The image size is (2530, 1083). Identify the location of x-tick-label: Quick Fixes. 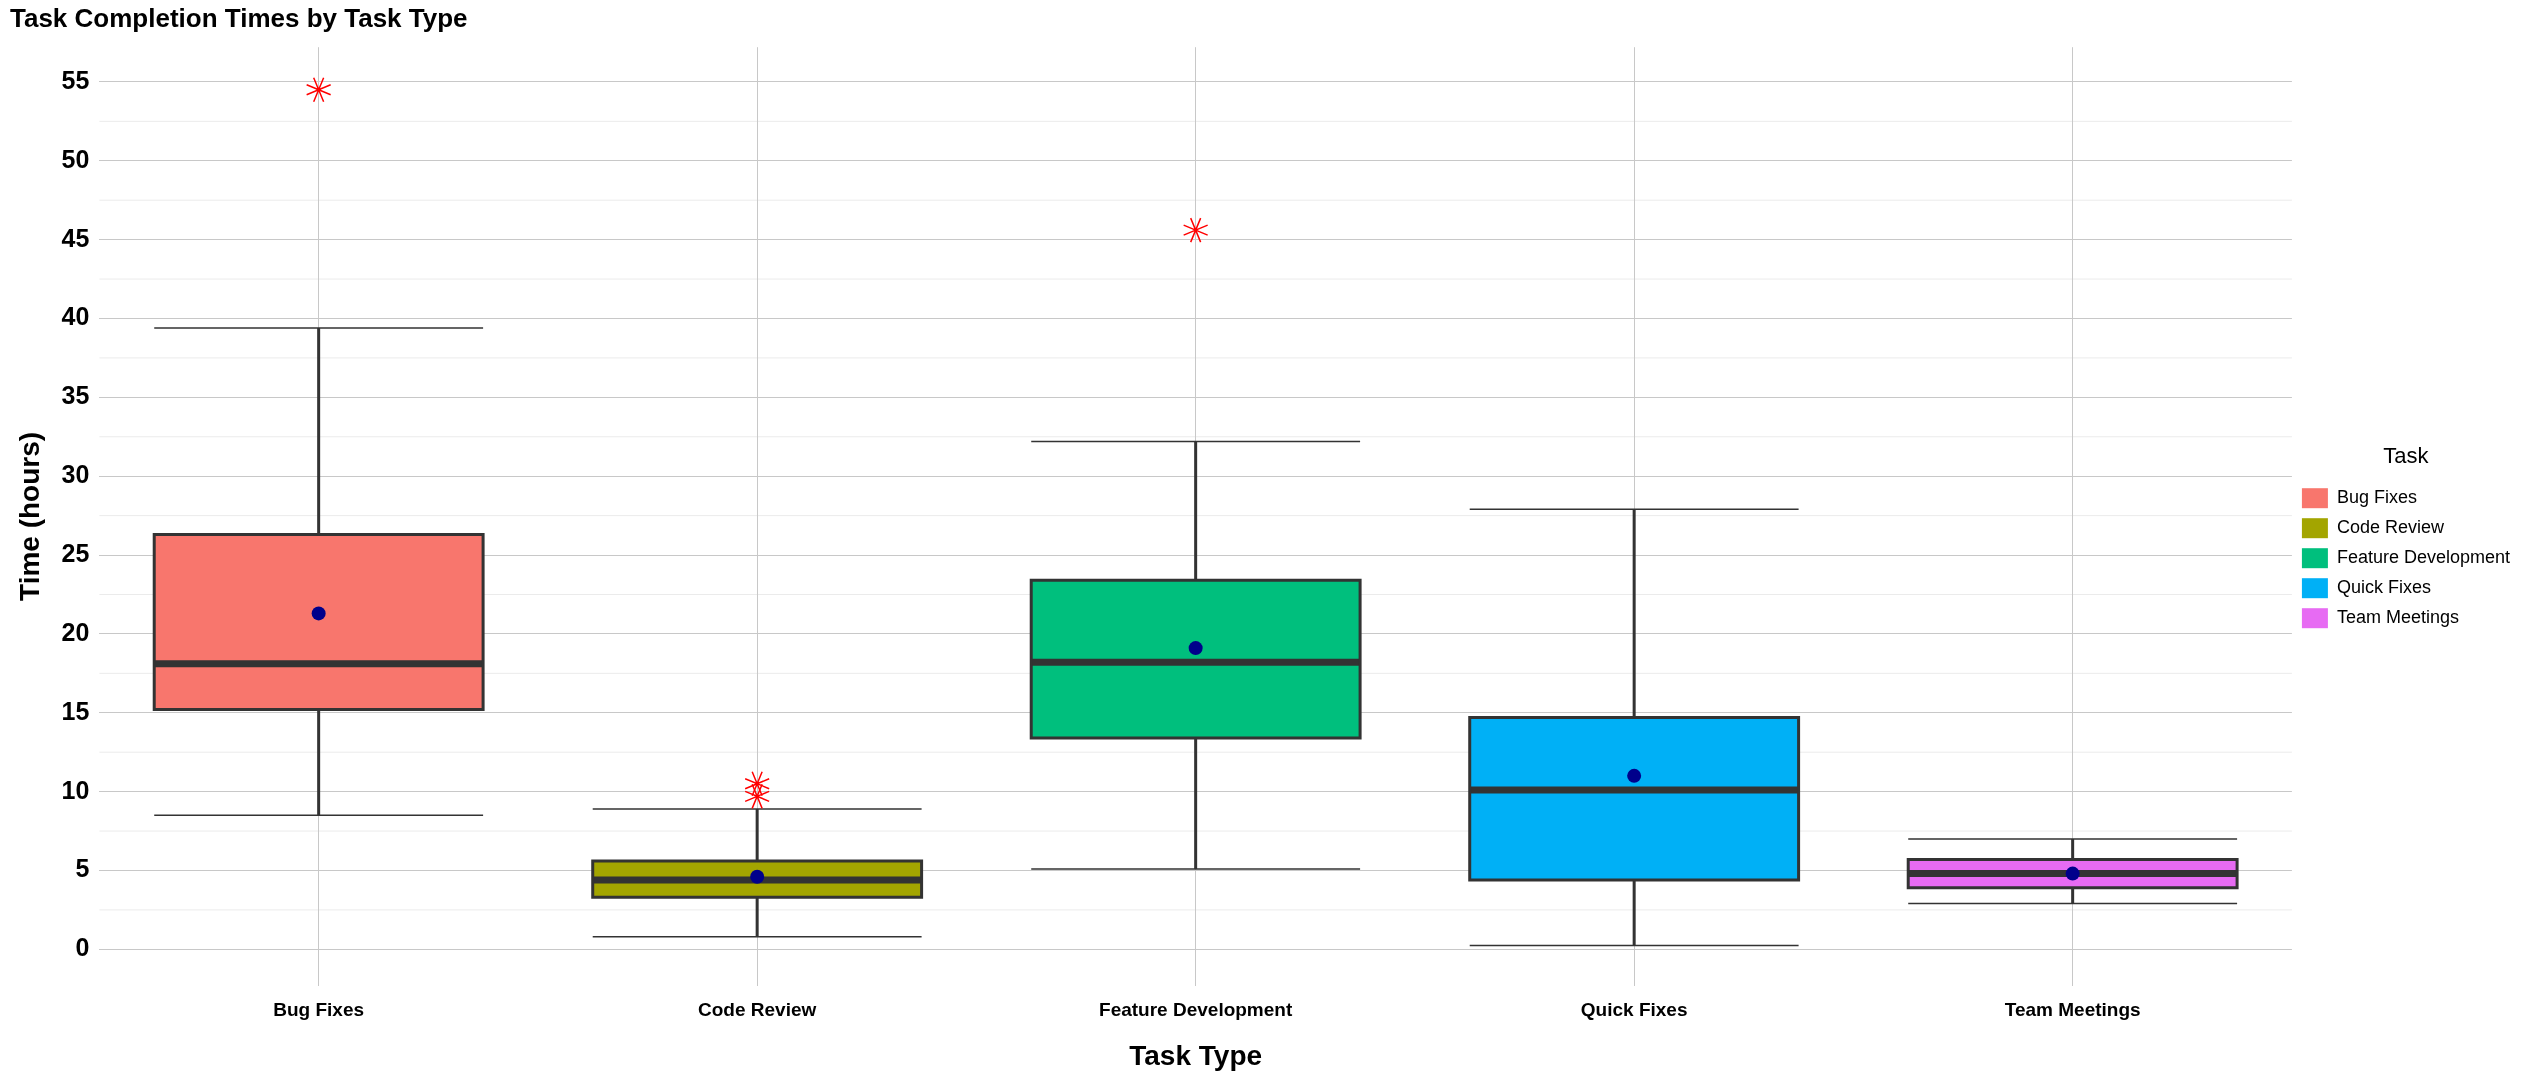
(1634, 1010).